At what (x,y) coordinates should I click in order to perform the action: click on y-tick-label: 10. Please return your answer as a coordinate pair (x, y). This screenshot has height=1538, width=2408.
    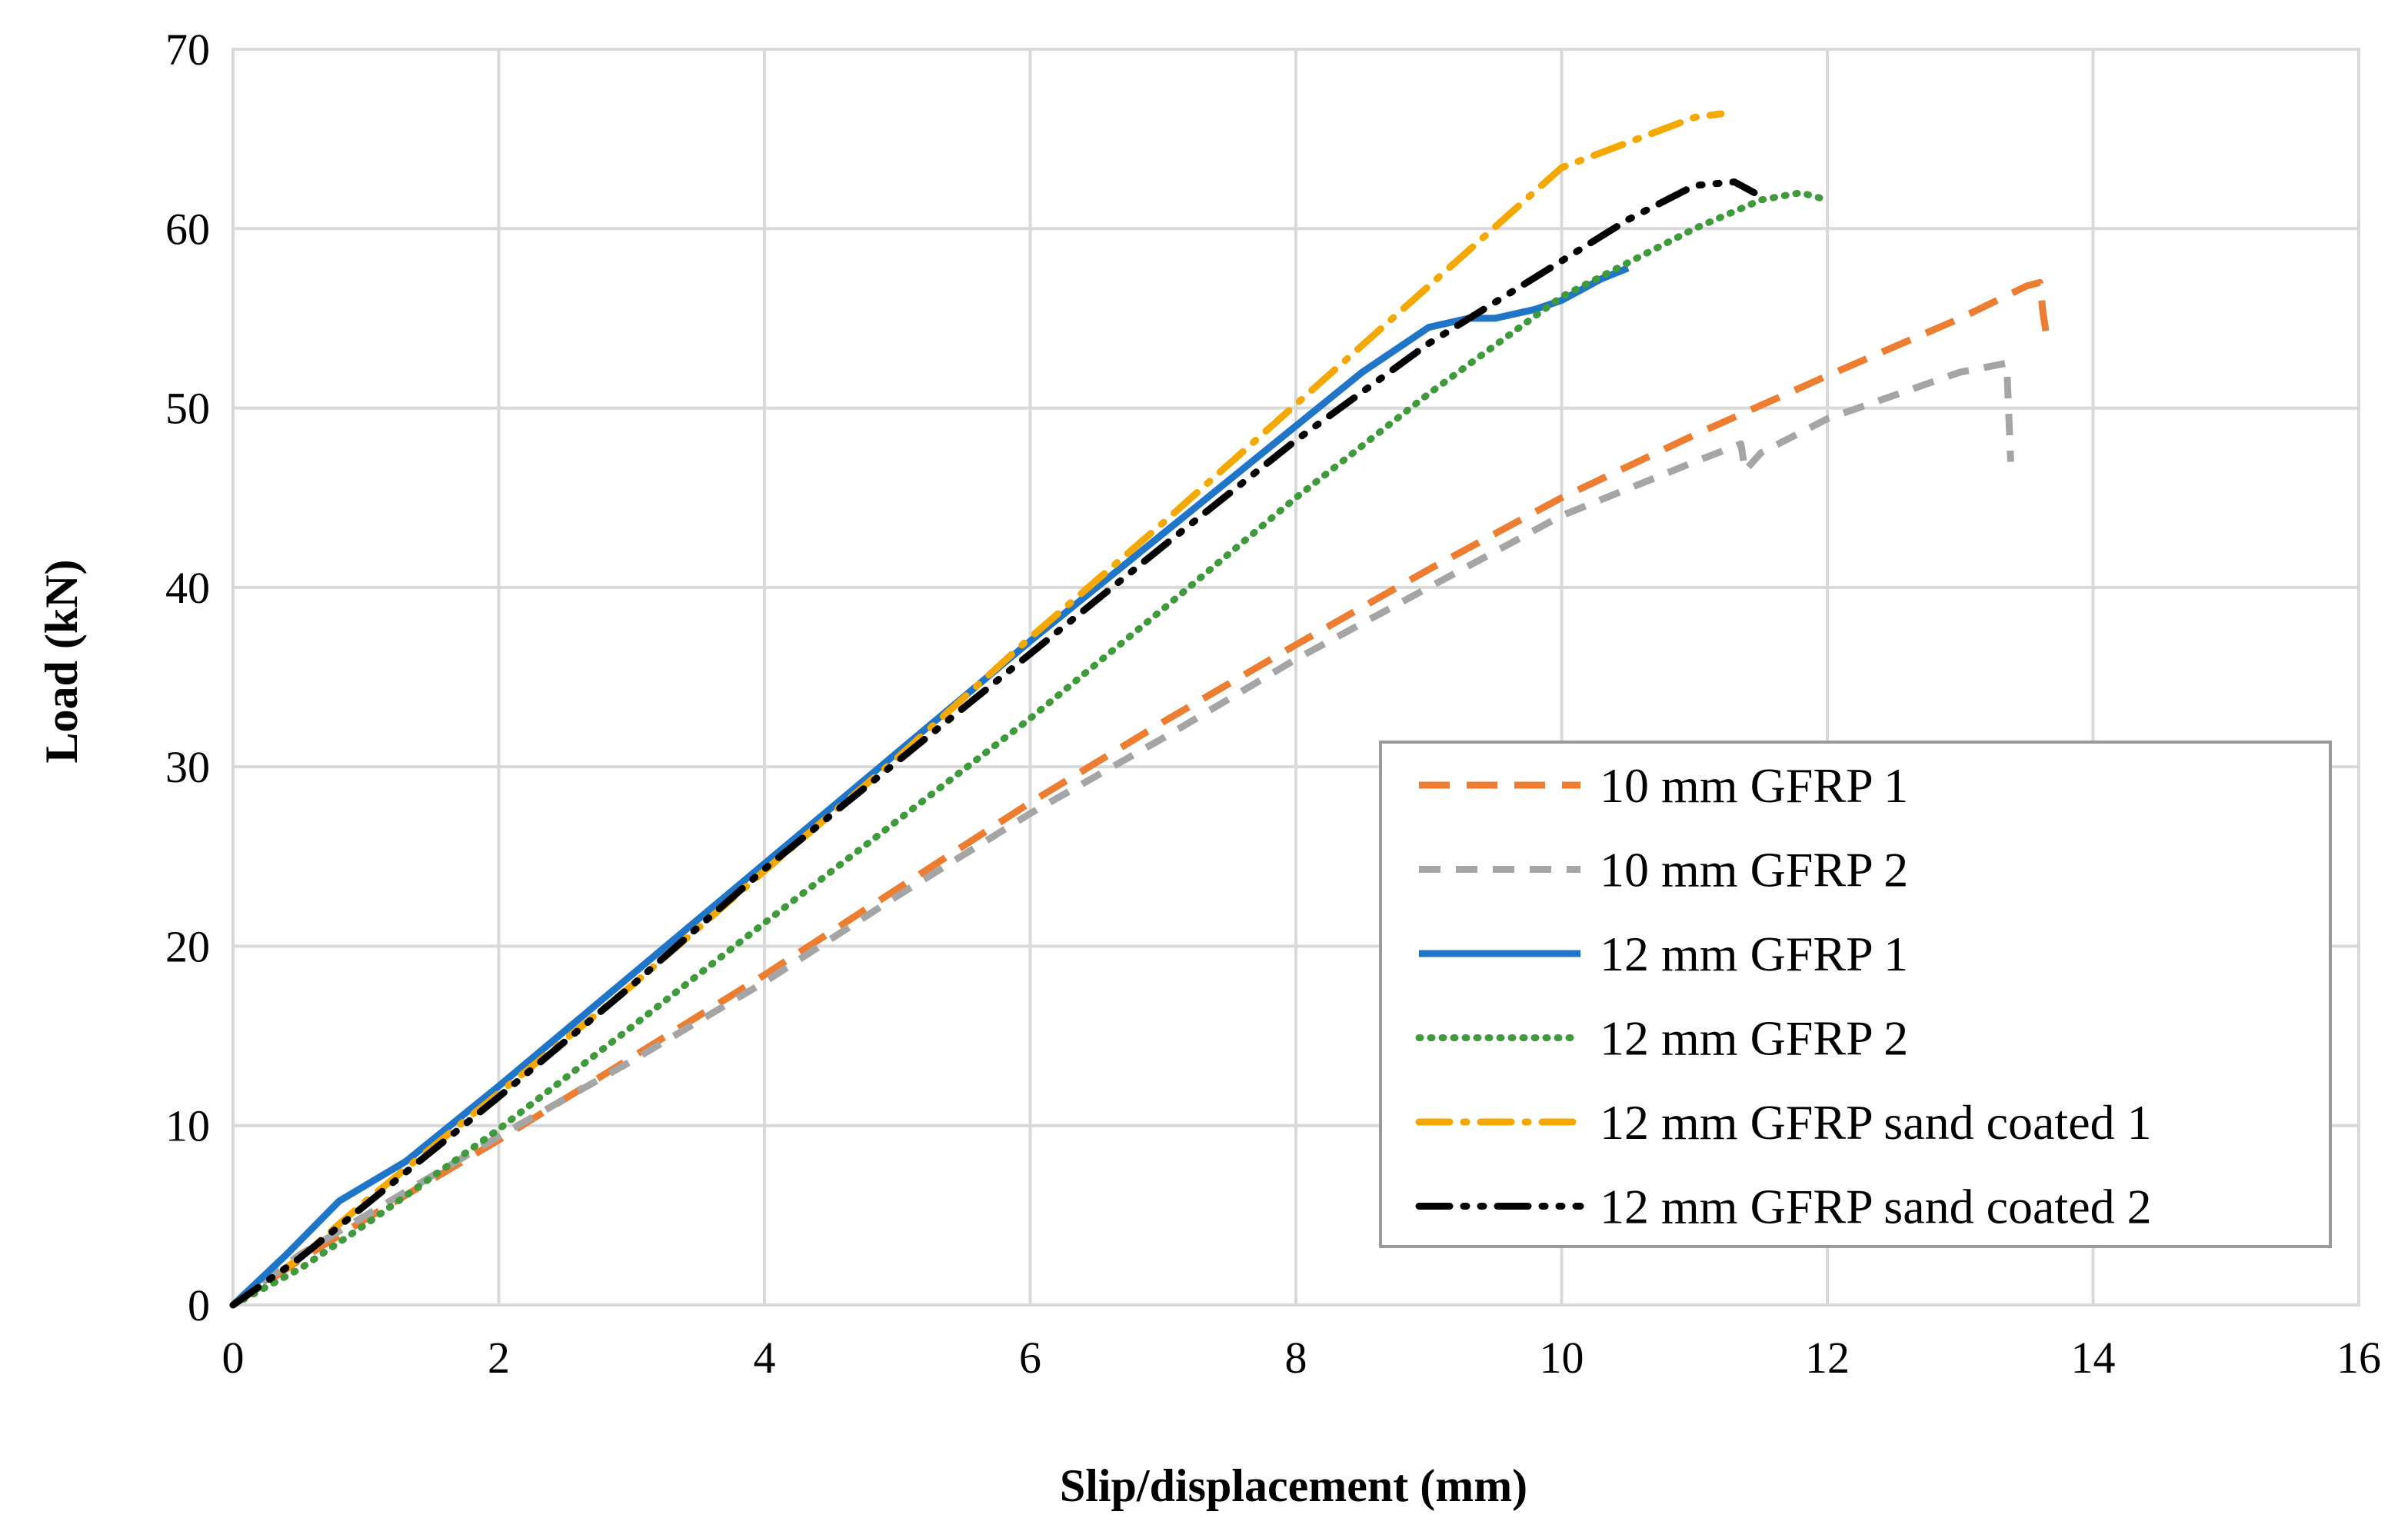
    Looking at the image, I should click on (187, 1126).